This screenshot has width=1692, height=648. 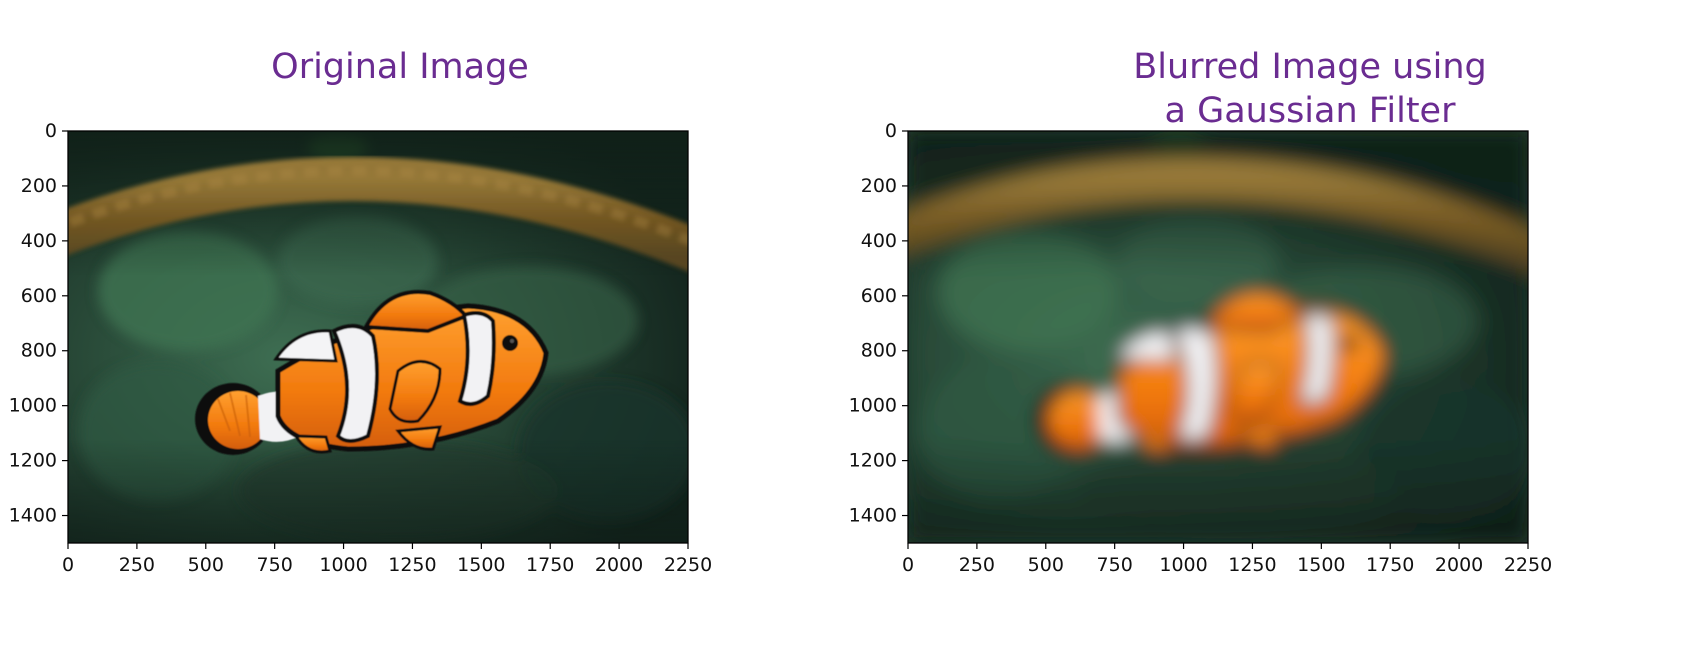 I want to click on right-chart-title: Blurred Image using a Gaussian Filter, so click(x=1310, y=89).